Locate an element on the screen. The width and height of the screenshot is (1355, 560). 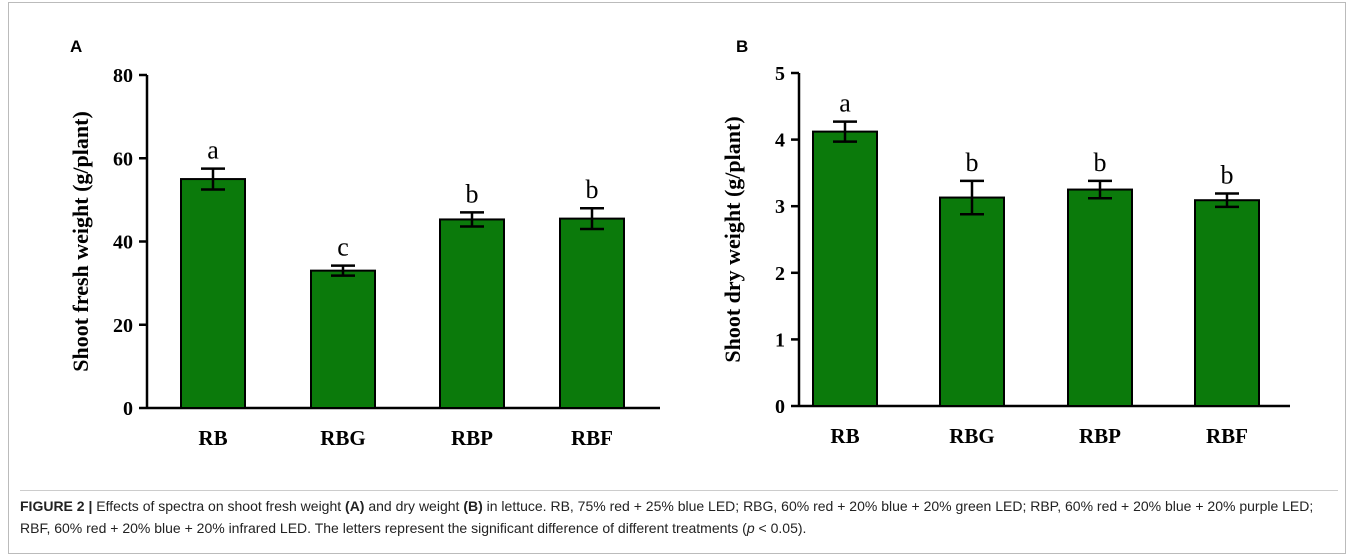
caption-text: and dry weight is located at coordinates (414, 506).